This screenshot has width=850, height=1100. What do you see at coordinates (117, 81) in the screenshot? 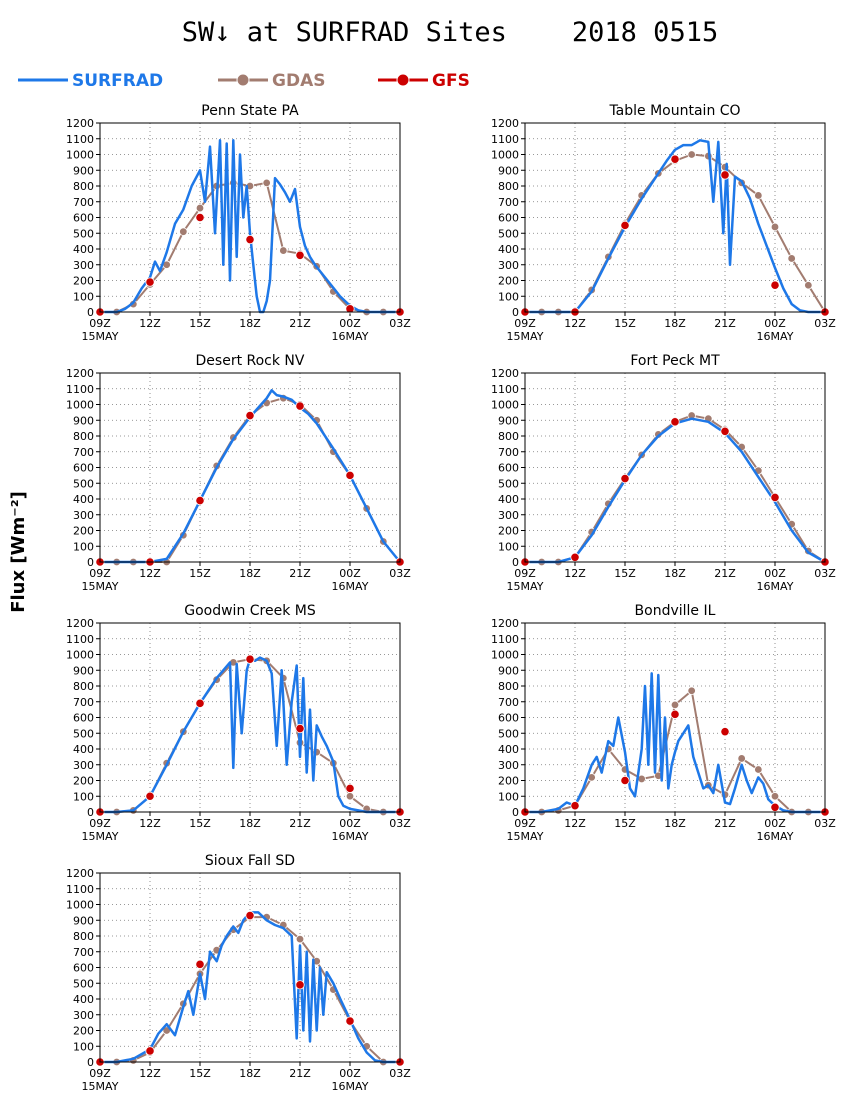
I see `legend-label: SURFRAD` at bounding box center [117, 81].